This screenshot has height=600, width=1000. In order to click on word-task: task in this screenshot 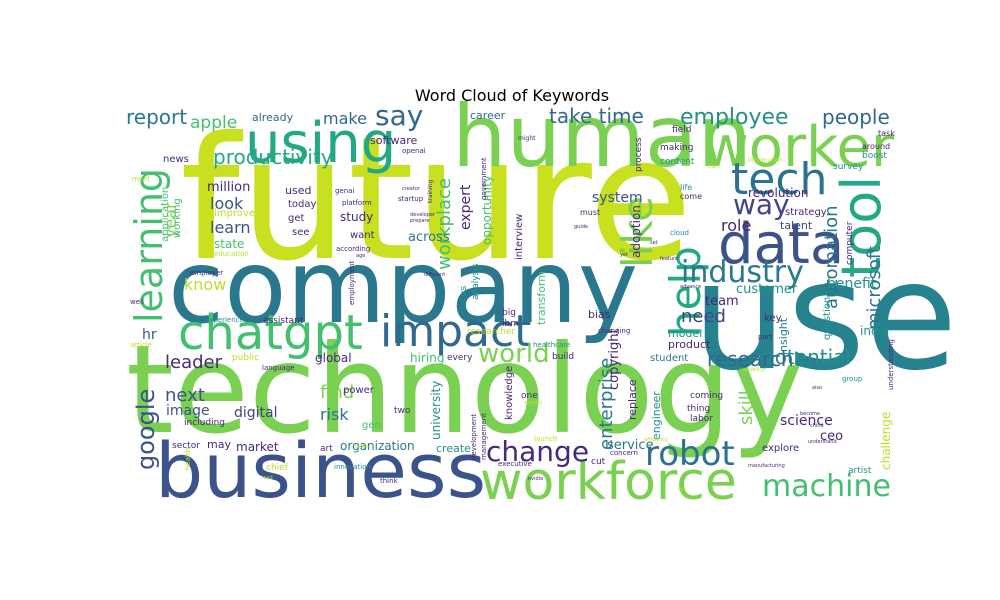, I will do `click(886, 133)`.